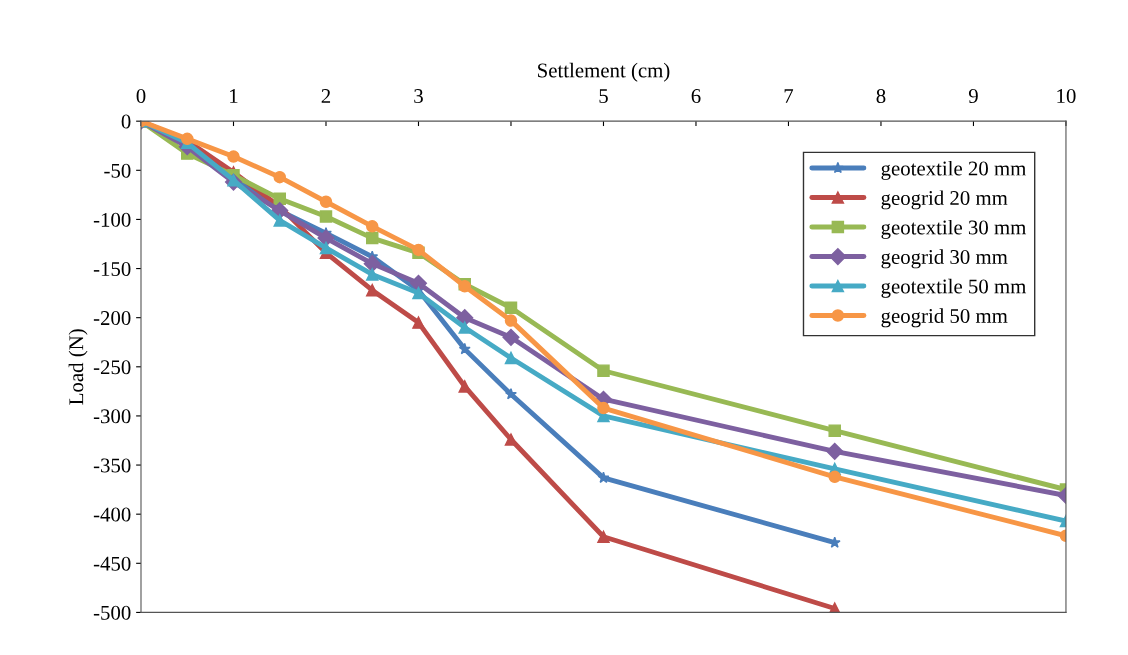  What do you see at coordinates (954, 229) in the screenshot?
I see `legend-label: geotextile 30 mm` at bounding box center [954, 229].